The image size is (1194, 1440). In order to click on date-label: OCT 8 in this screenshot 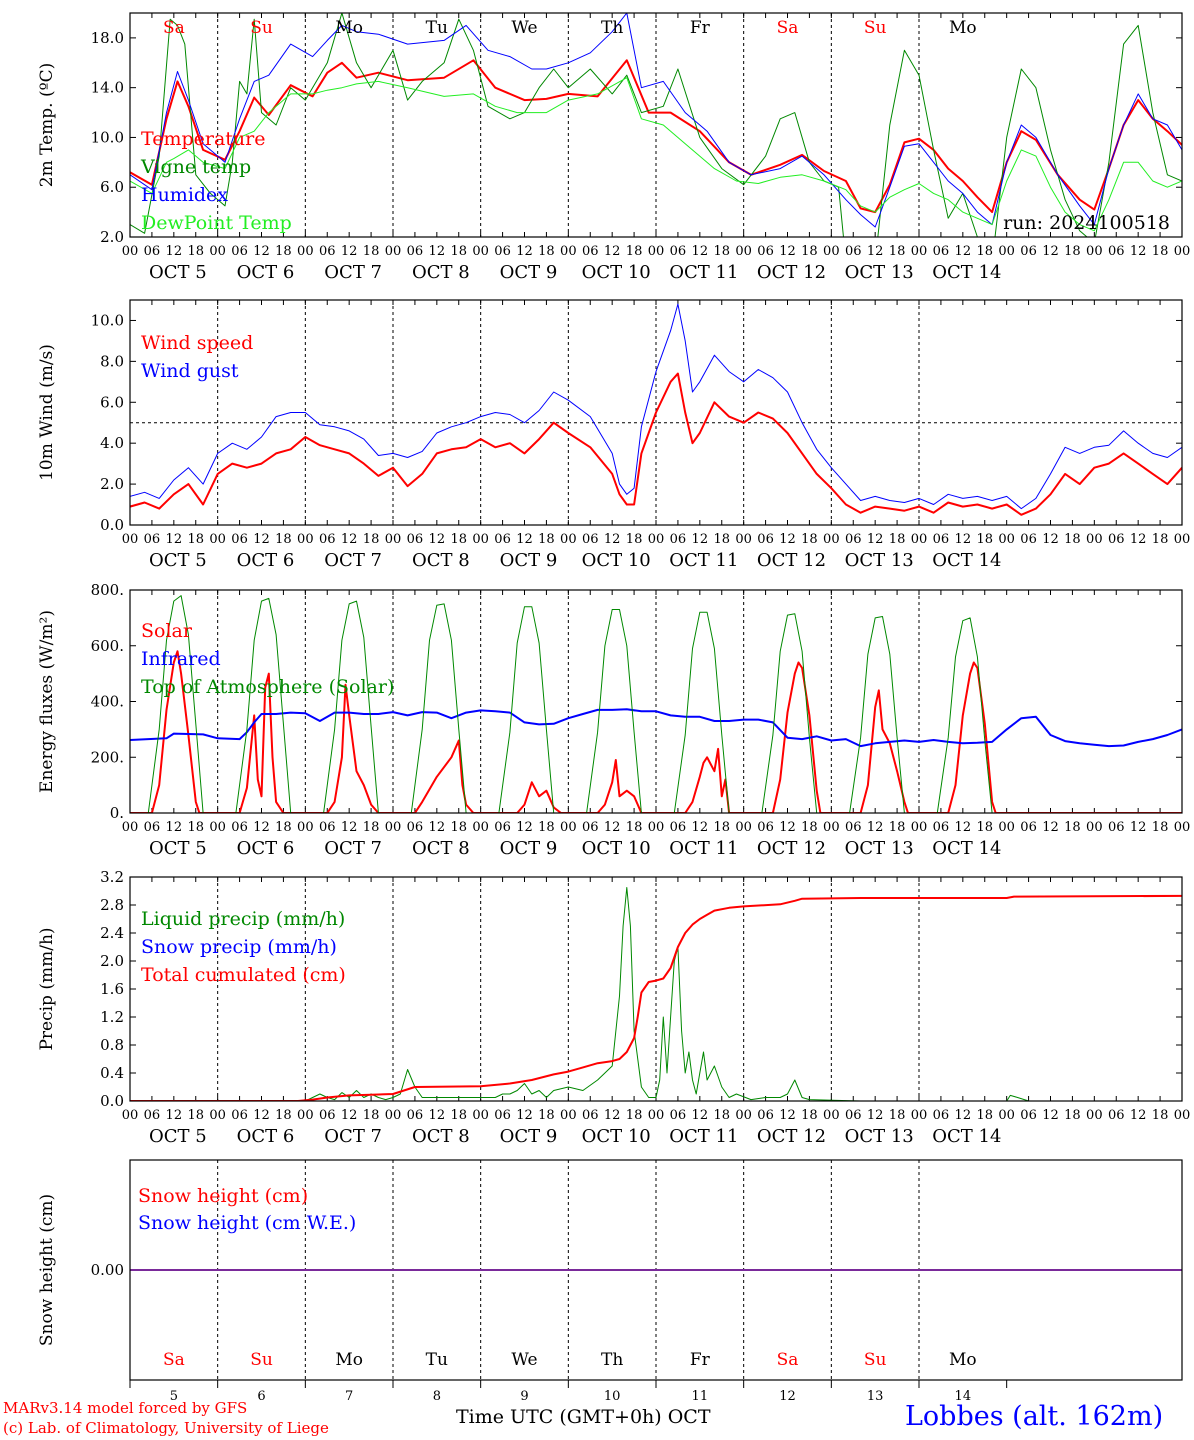, I will do `click(441, 272)`.